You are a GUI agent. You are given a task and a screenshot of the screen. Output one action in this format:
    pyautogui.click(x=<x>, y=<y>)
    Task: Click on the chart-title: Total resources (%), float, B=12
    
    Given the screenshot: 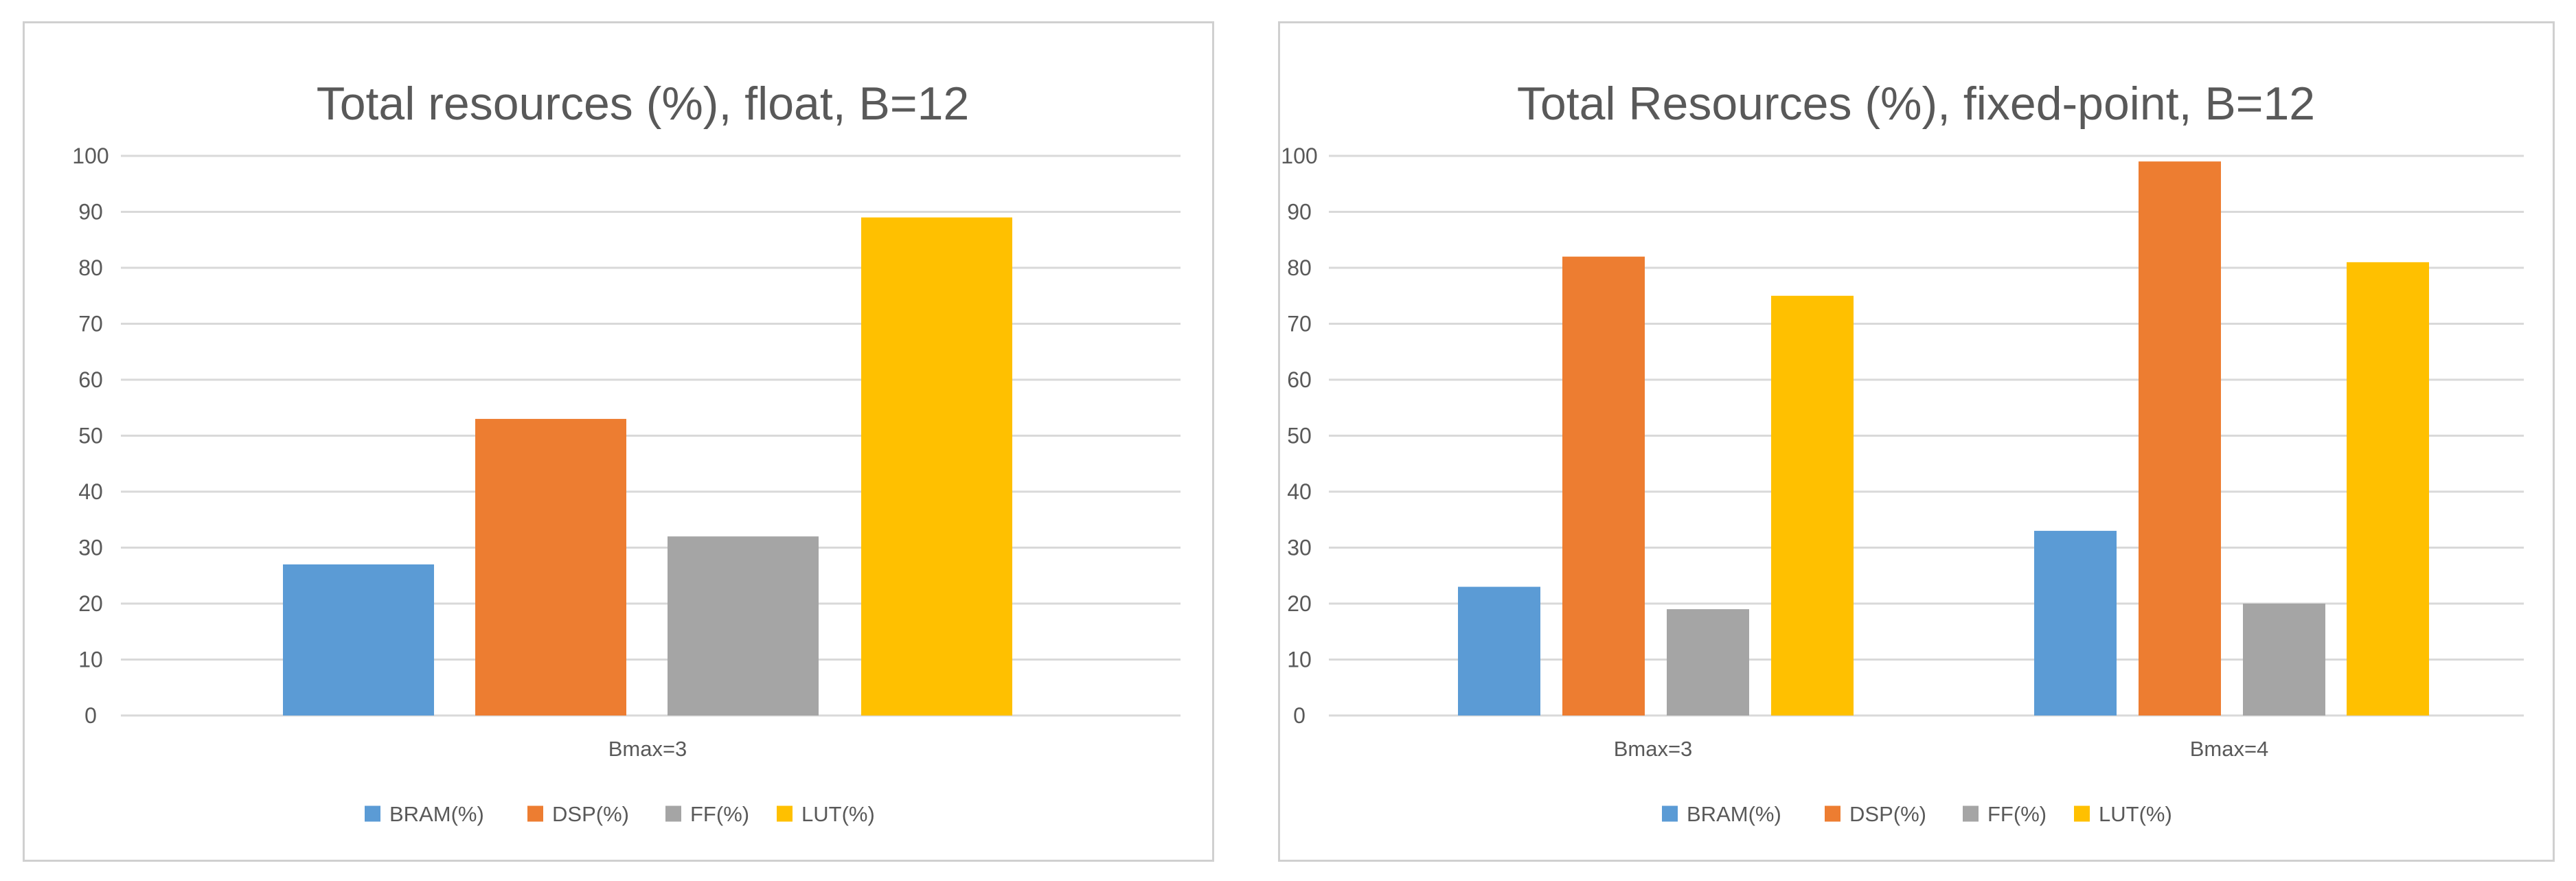 What is the action you would take?
    pyautogui.click(x=643, y=104)
    